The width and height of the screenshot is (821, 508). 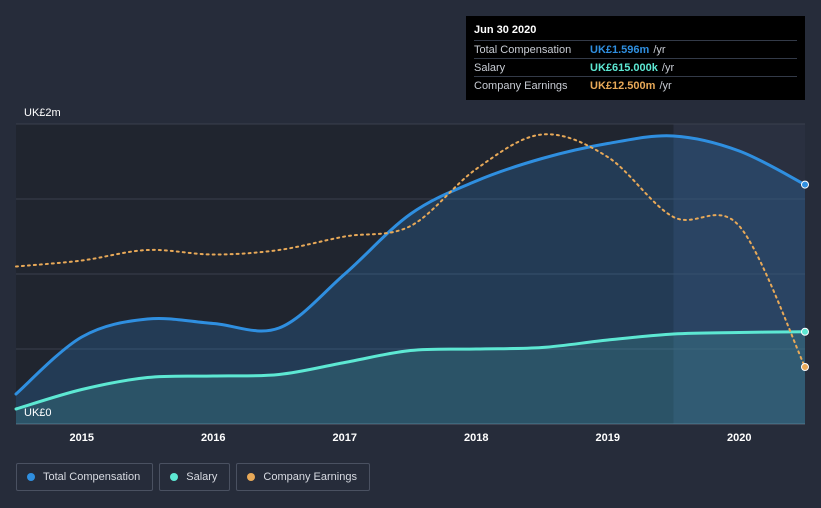 I want to click on series-end-markers, so click(x=805, y=275).